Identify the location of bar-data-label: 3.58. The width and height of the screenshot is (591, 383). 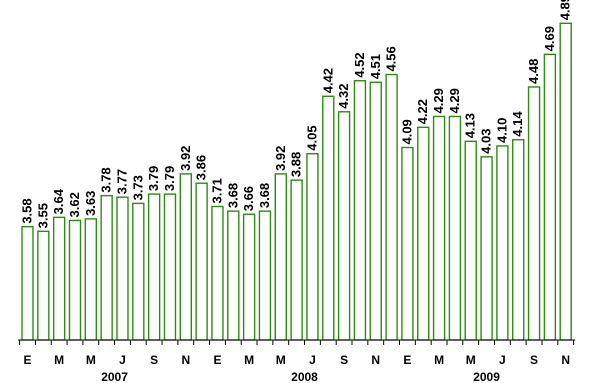
(27, 210).